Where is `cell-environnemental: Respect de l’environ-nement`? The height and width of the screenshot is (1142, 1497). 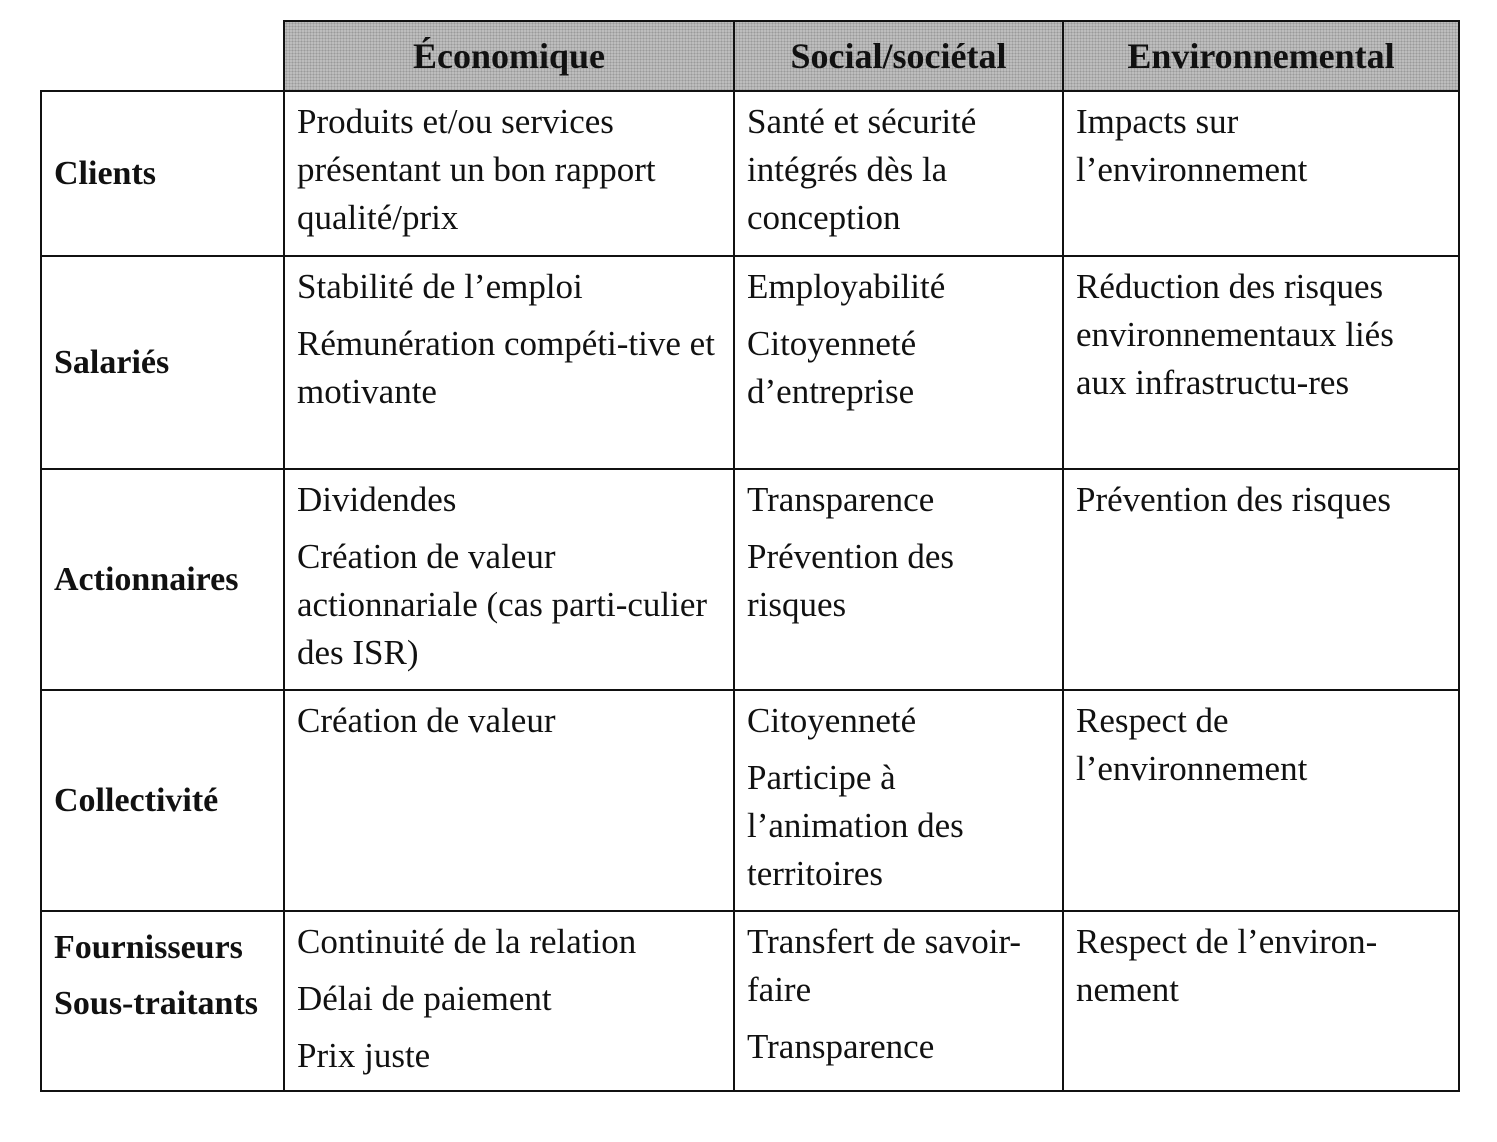
cell-environnemental: Respect de l’environ-nement is located at coordinates (1261, 1001).